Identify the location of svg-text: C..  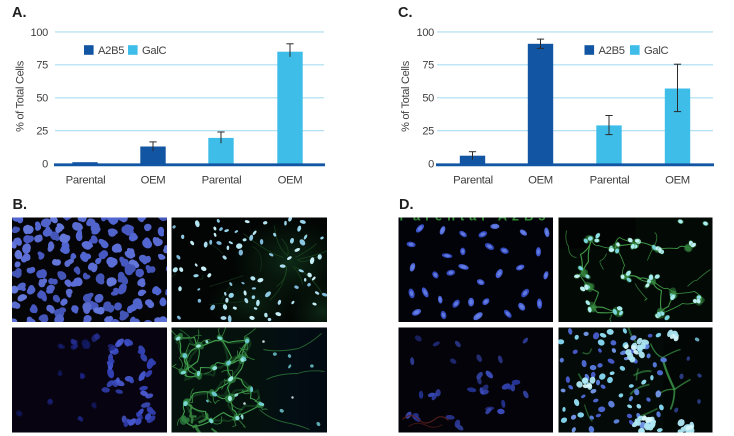
(405, 13).